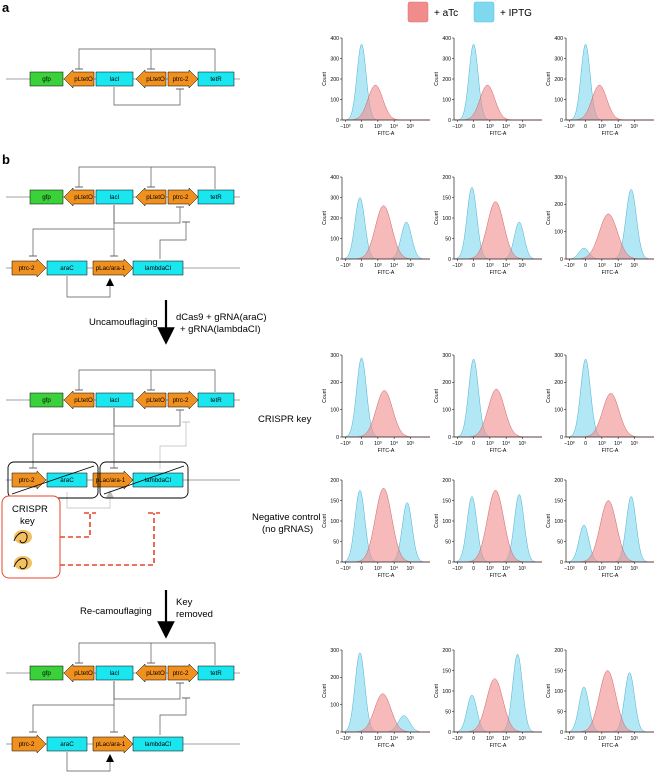  What do you see at coordinates (116, 611) in the screenshot?
I see `recamouflaging-label: Re-camouflaging` at bounding box center [116, 611].